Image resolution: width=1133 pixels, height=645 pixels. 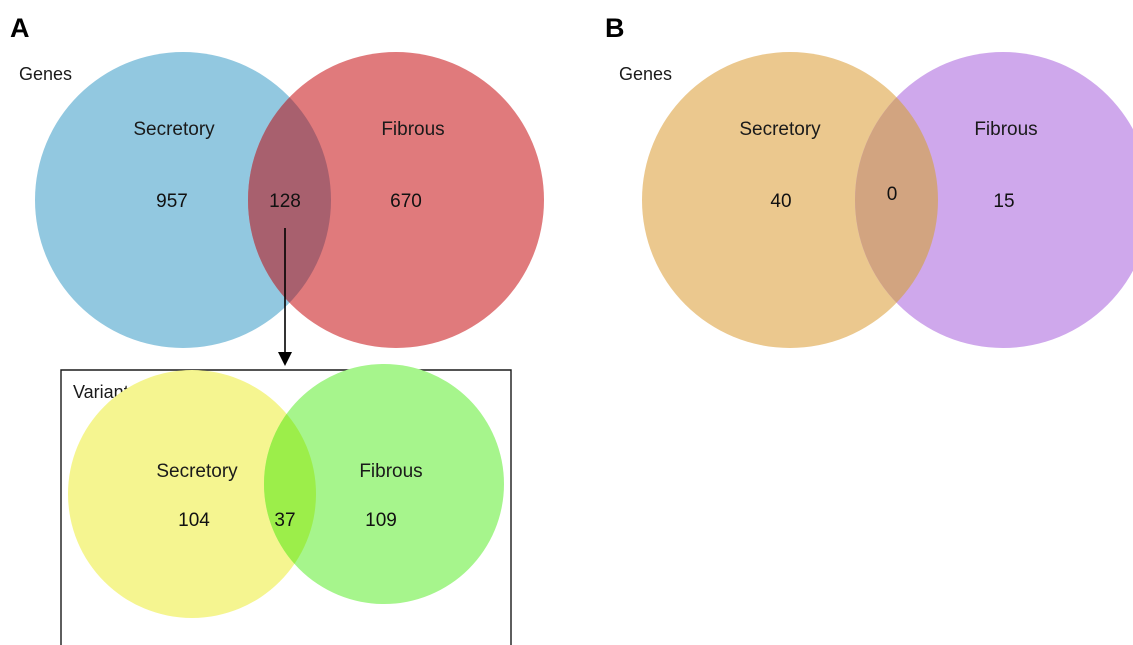 I want to click on fibrous-circle-a, so click(x=396, y=200).